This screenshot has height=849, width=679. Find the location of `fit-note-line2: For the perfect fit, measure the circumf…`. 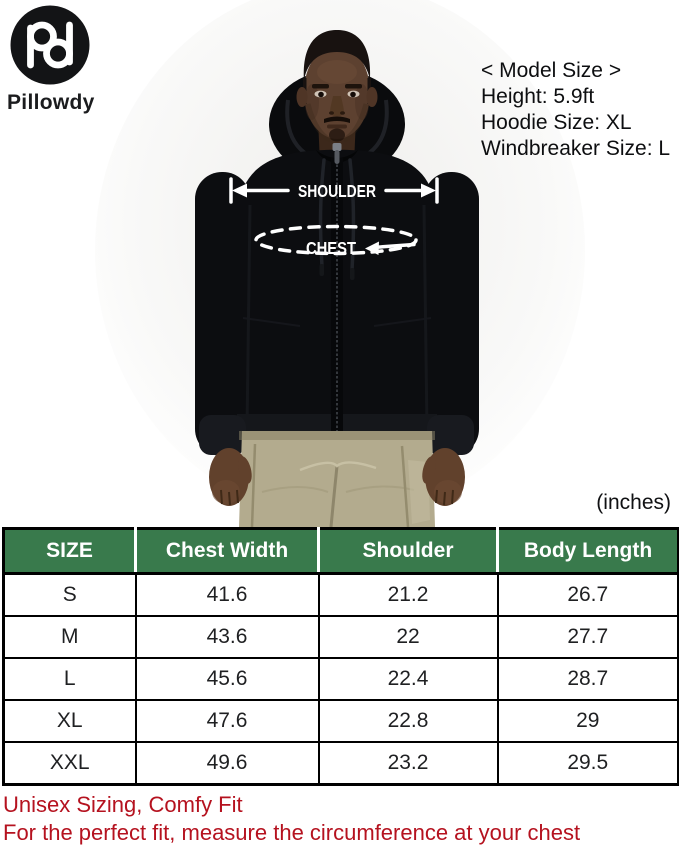

fit-note-line2: For the perfect fit, measure the circumf… is located at coordinates (292, 832).